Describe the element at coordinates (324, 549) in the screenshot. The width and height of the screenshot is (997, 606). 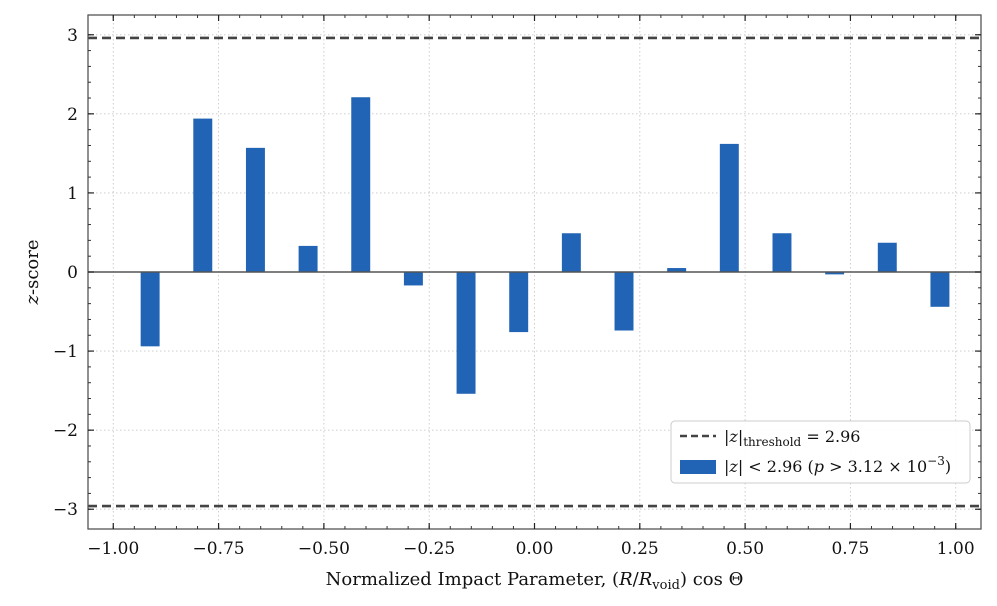
I see `x-tick-label-2: −0.50` at that location.